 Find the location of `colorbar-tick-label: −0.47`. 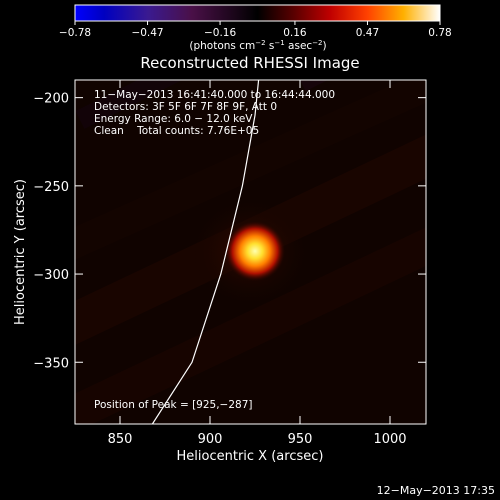

colorbar-tick-label: −0.47 is located at coordinates (147, 33).